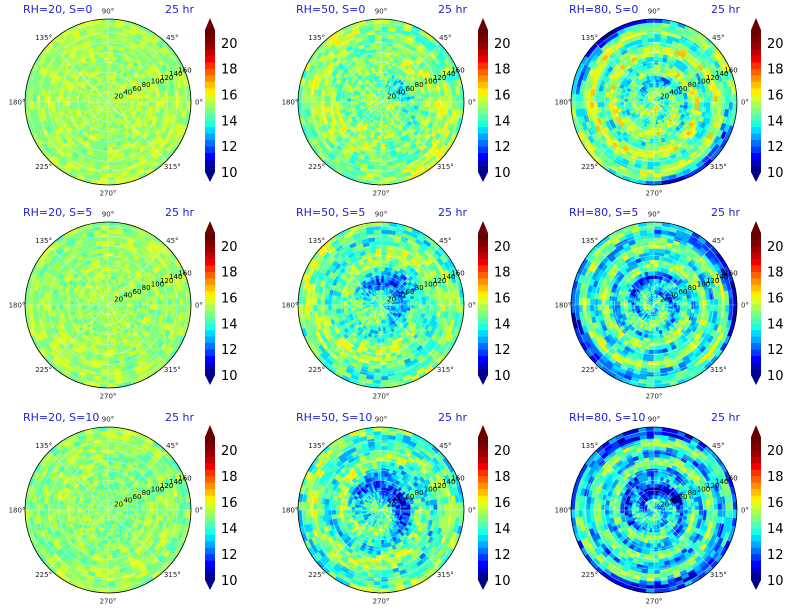 This screenshot has height=612, width=785. Describe the element at coordinates (664, 96) in the screenshot. I see `radial-tick-label: 20` at that location.